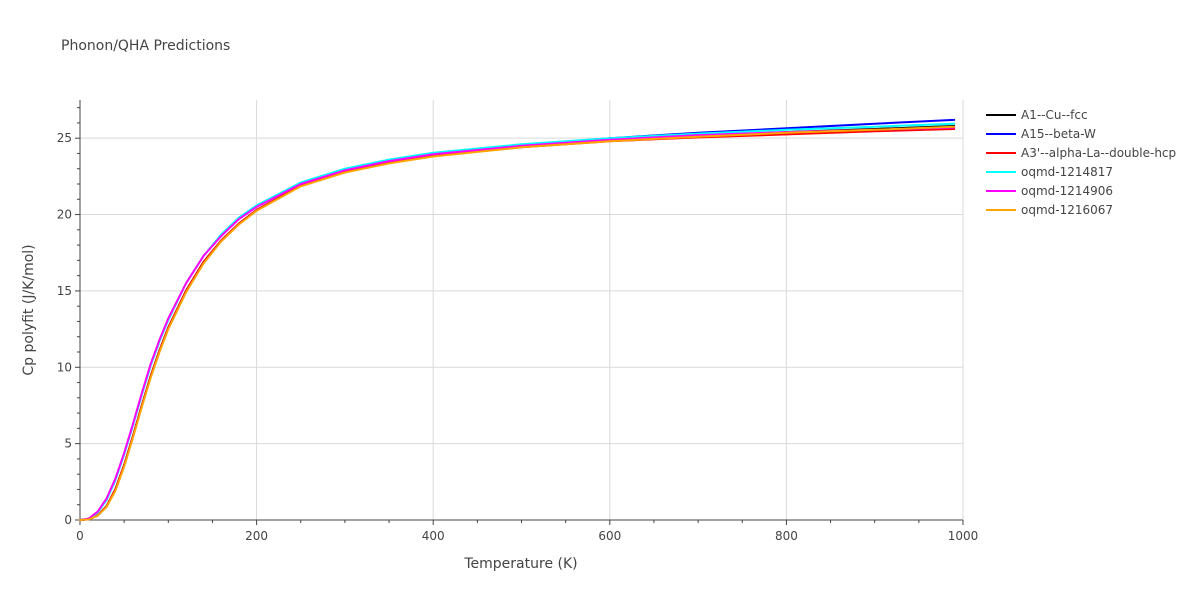  Describe the element at coordinates (1054, 115) in the screenshot. I see `legend-label: A1--Cu--fcc` at that location.